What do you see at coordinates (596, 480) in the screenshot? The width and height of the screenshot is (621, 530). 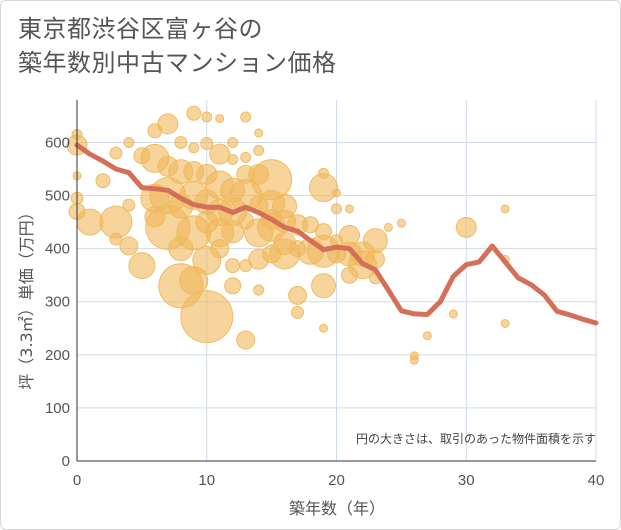 I see `x-tick-label: 40` at bounding box center [596, 480].